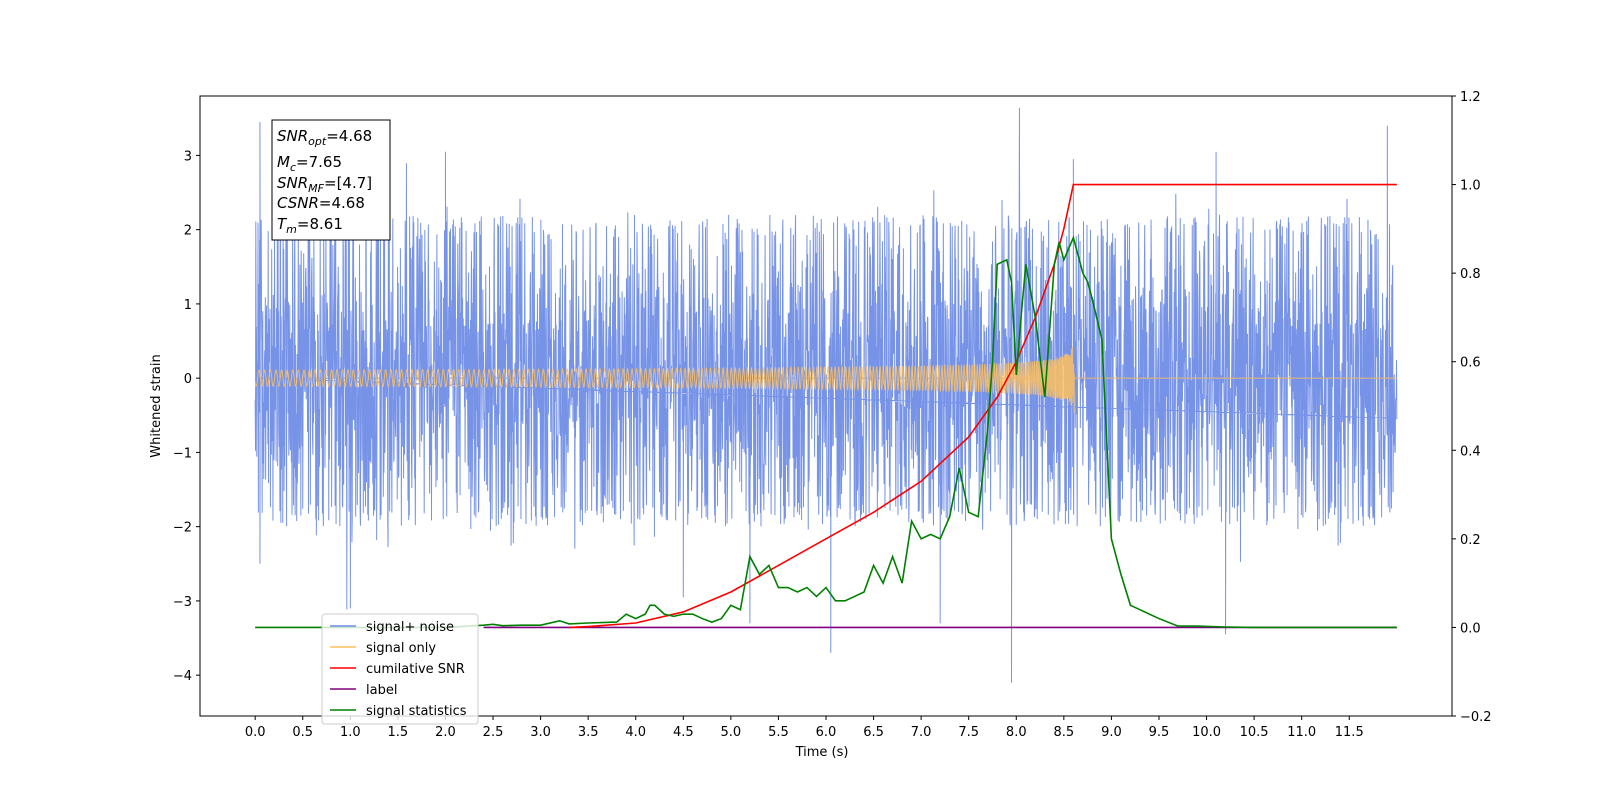 The width and height of the screenshot is (1600, 800). What do you see at coordinates (1470, 363) in the screenshot?
I see `y2-tick-label: 0.6` at bounding box center [1470, 363].